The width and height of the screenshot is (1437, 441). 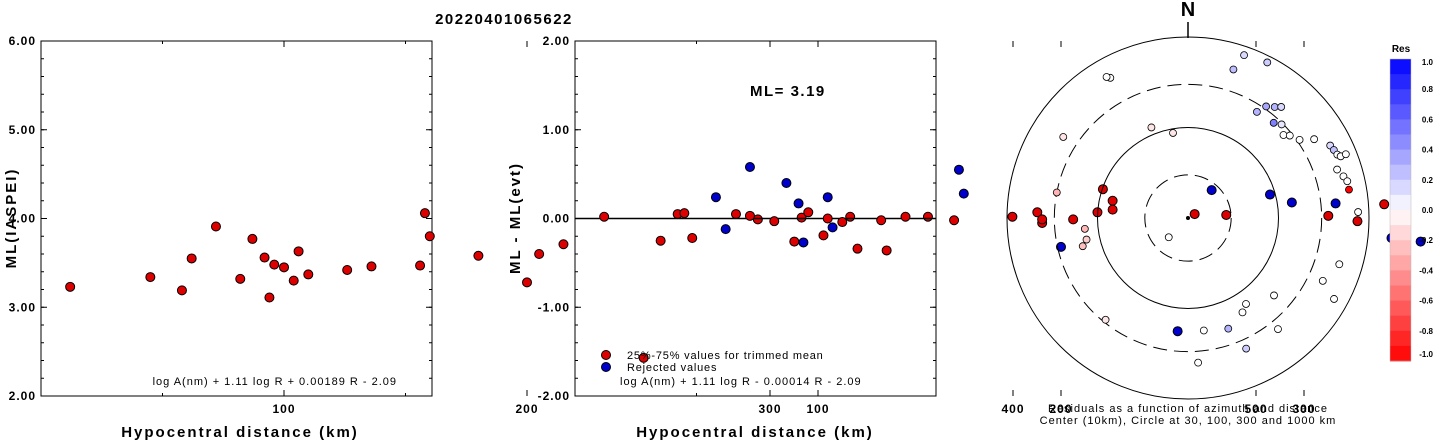 What do you see at coordinates (556, 41) in the screenshot?
I see `middle-ytick-label: 2.00` at bounding box center [556, 41].